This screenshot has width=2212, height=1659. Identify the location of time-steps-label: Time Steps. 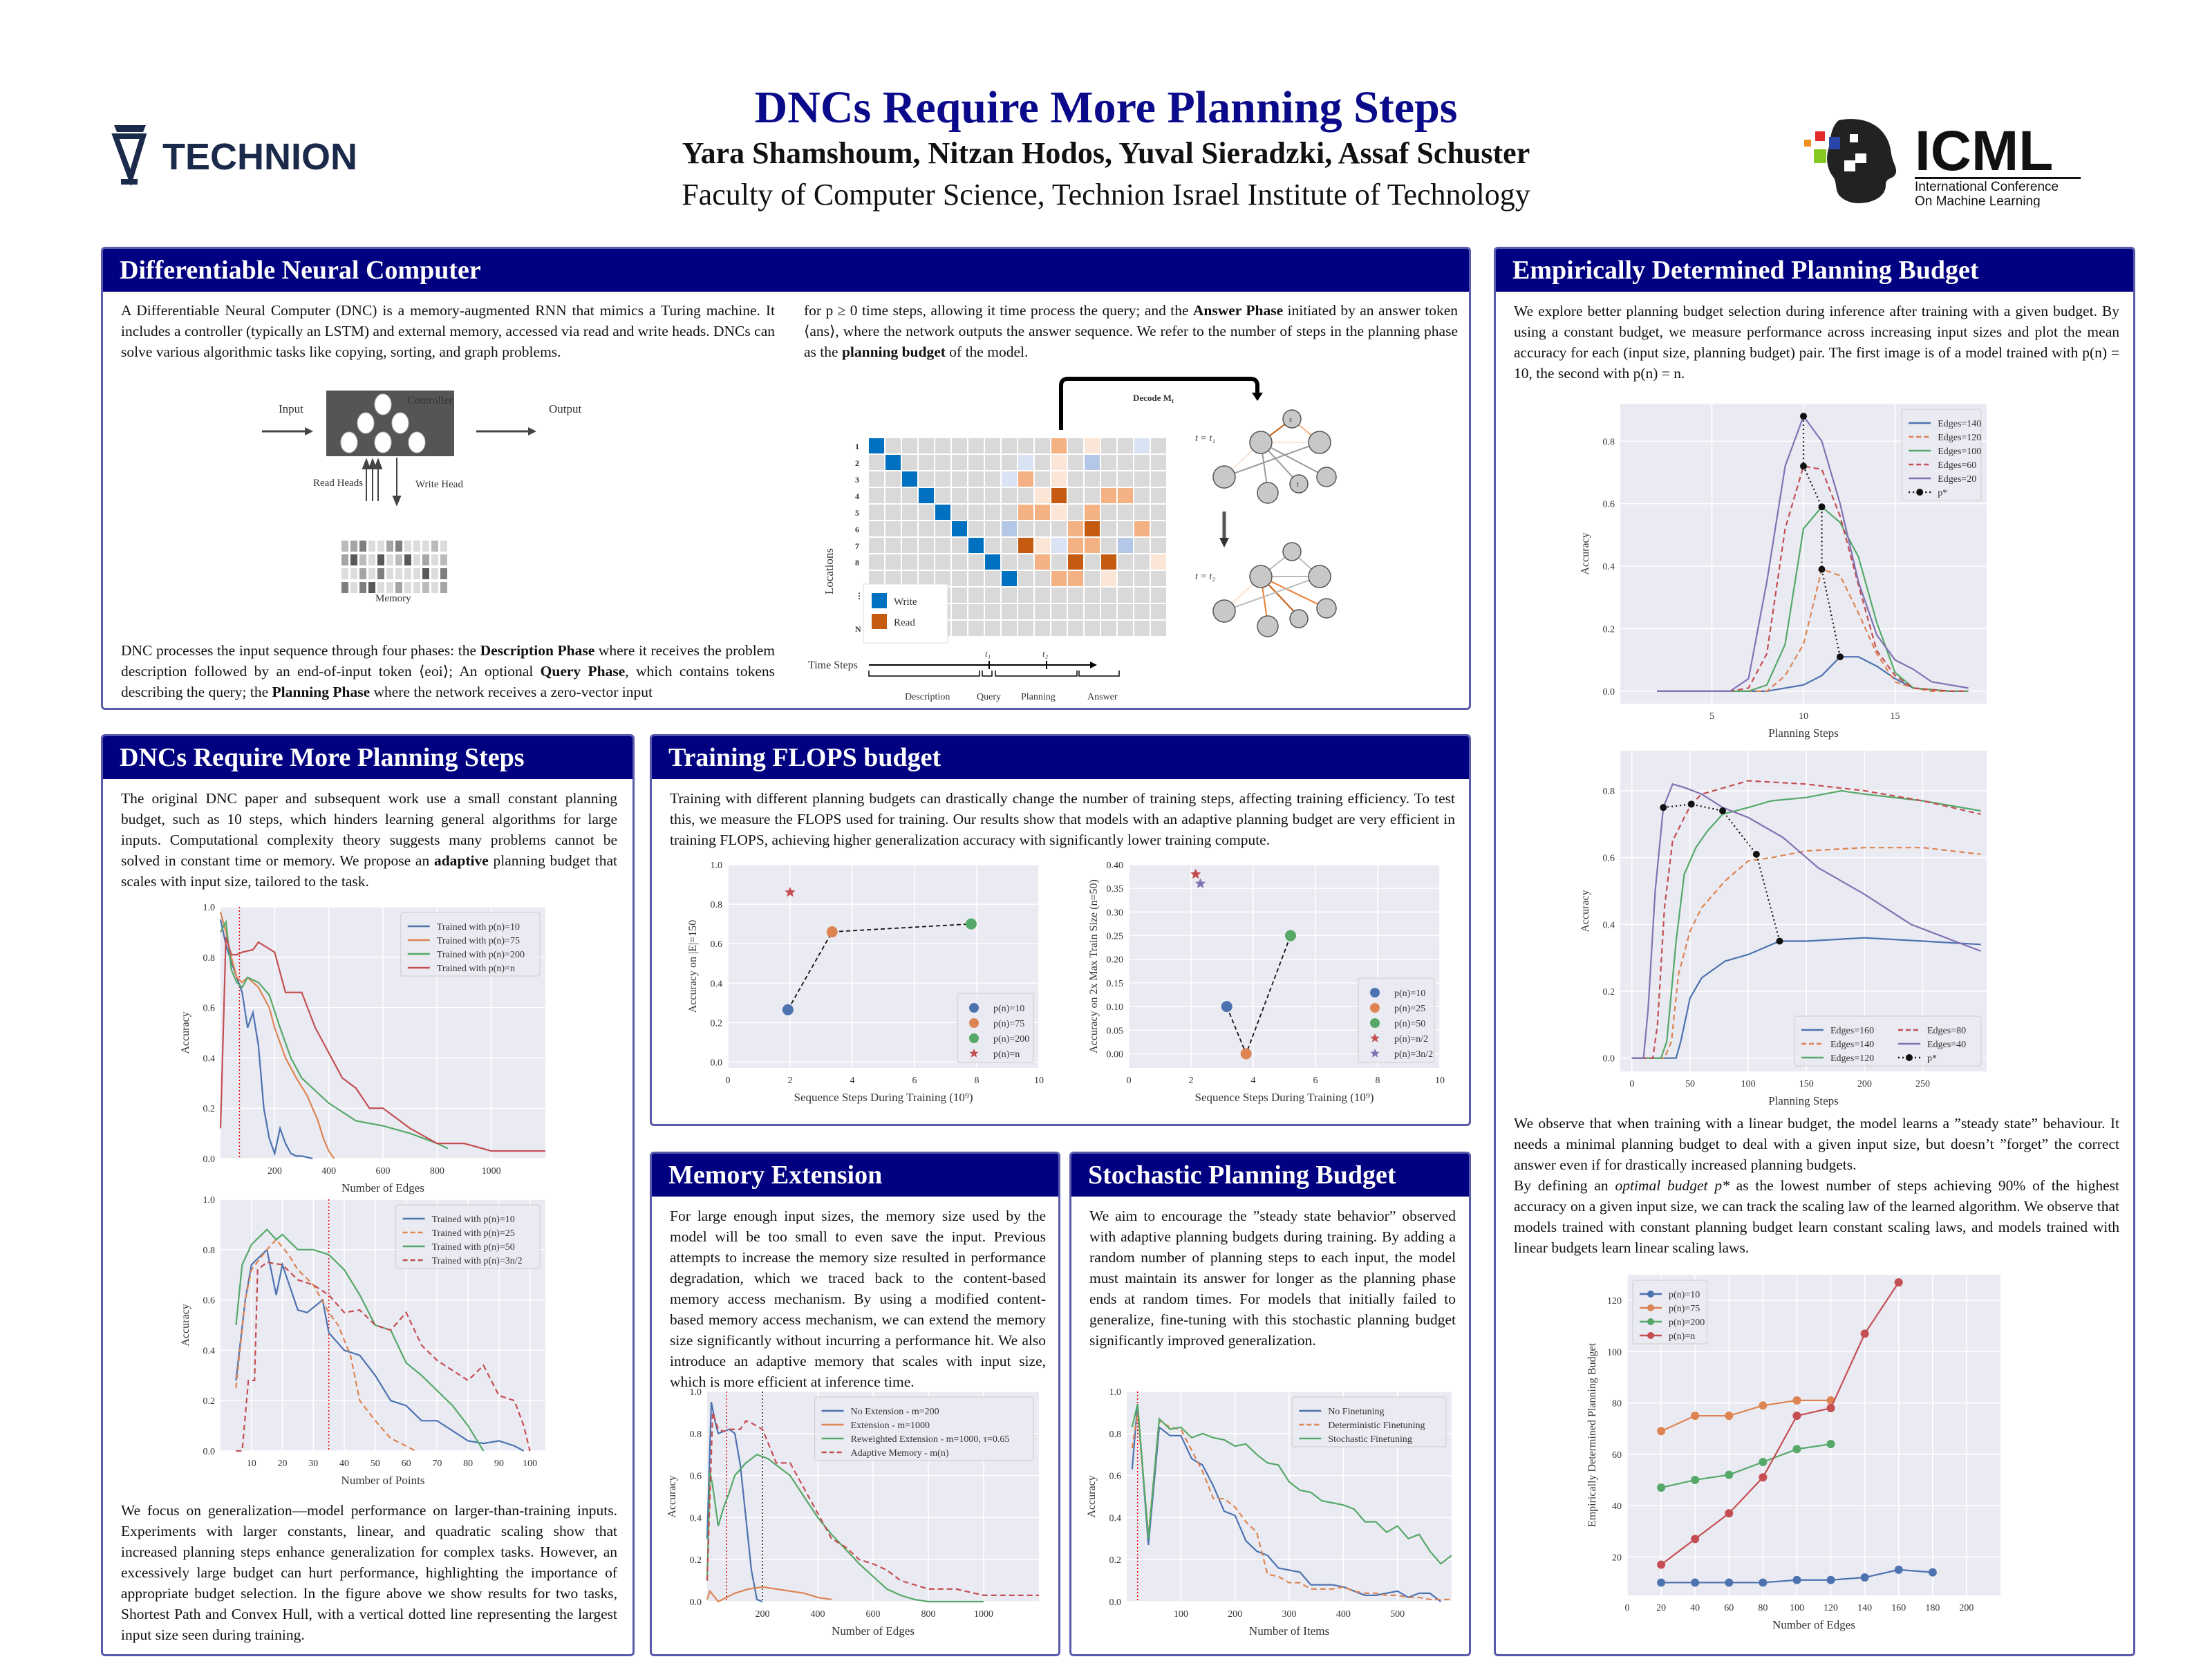
(833, 665).